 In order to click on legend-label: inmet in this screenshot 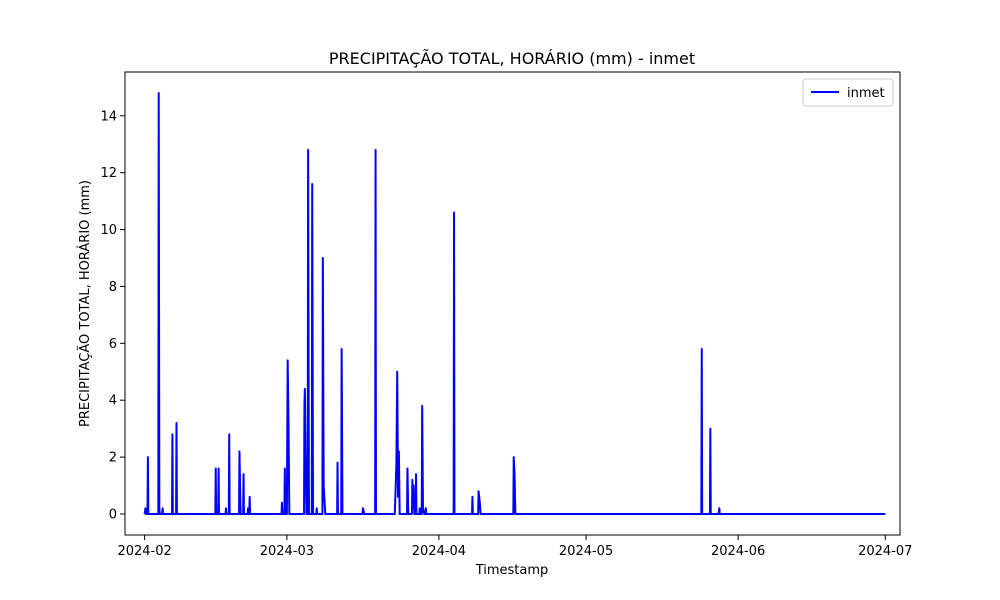, I will do `click(866, 93)`.